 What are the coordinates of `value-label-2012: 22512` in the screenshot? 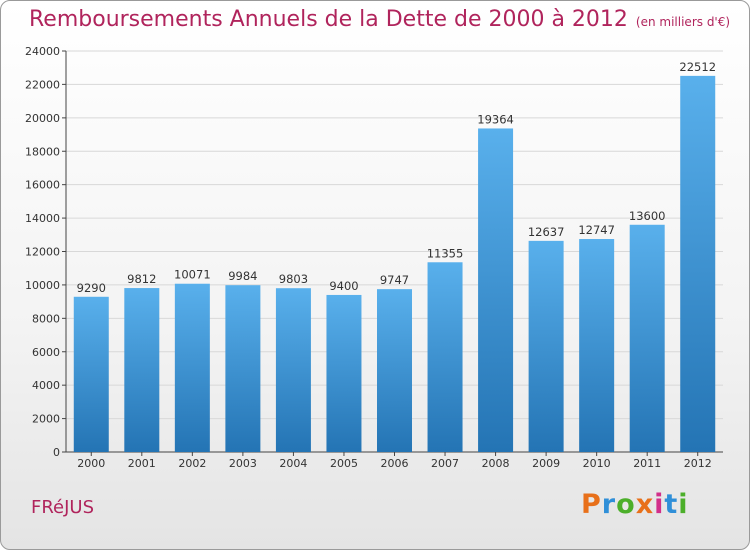 It's located at (697, 67).